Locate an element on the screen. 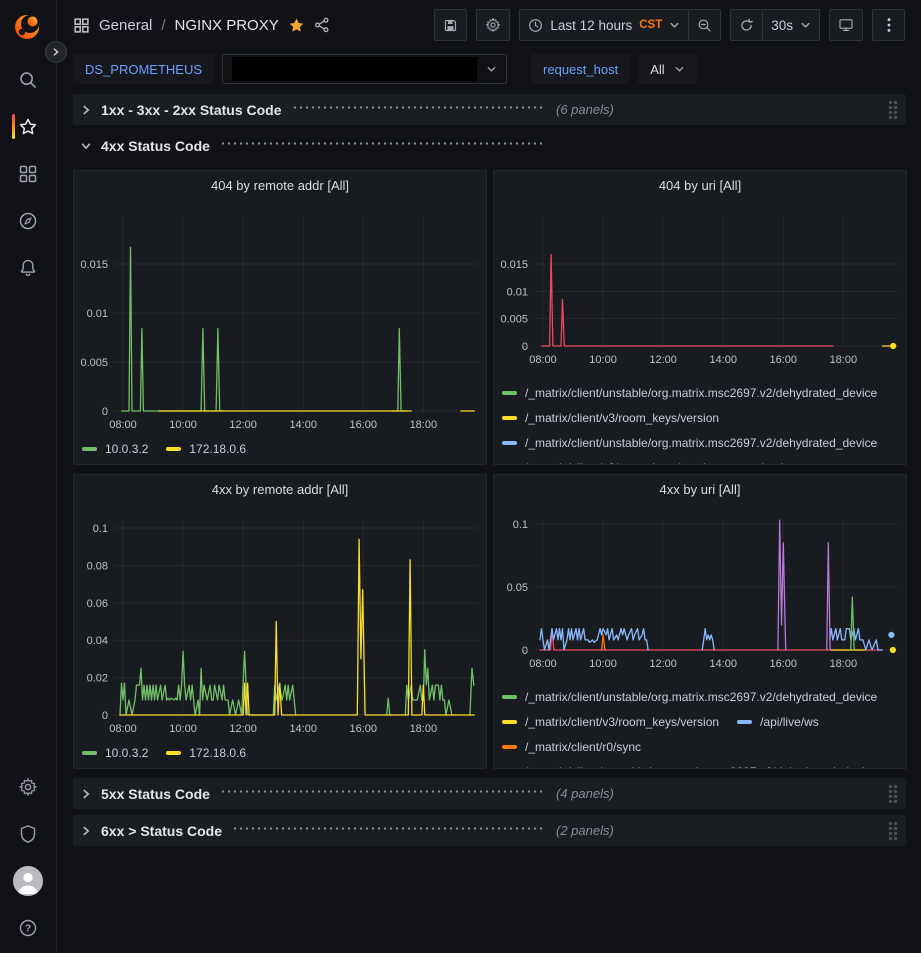 The image size is (921, 953). refresh-interval-dropdown: 30s is located at coordinates (791, 25).